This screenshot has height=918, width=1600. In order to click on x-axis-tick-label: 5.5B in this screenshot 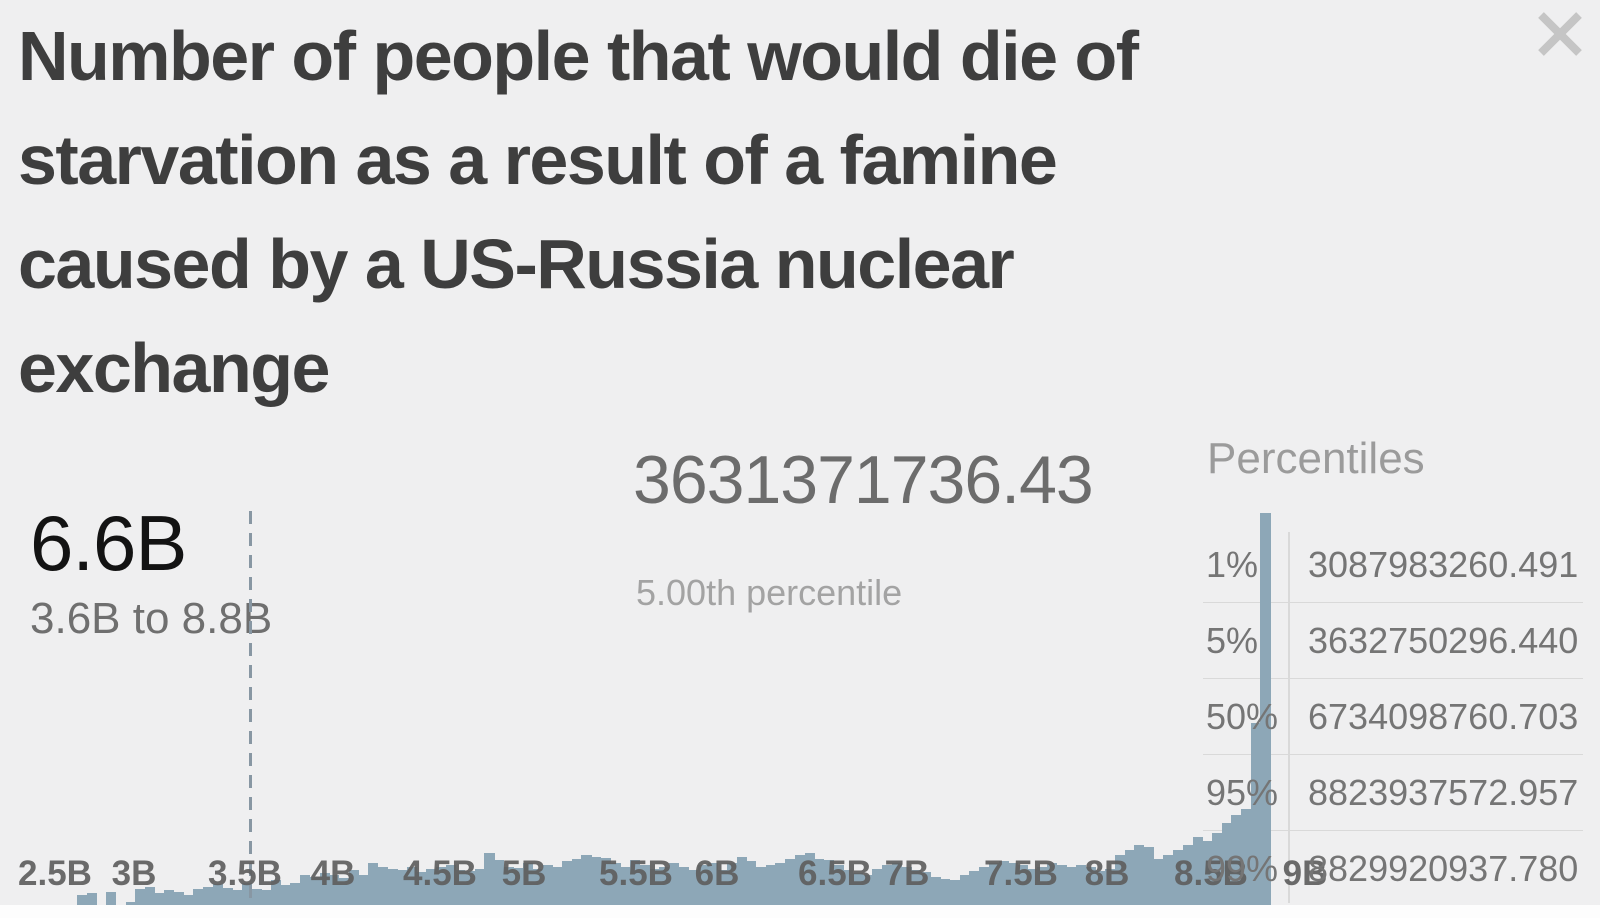, I will do `click(636, 873)`.